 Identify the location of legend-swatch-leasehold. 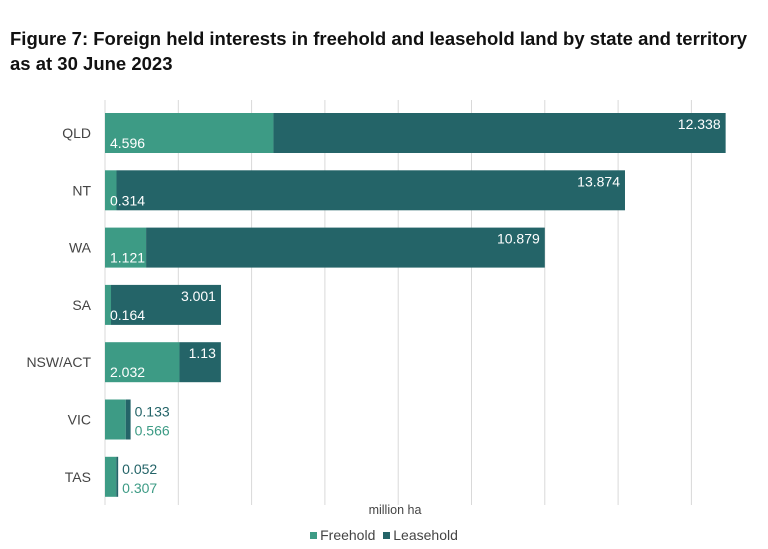
(387, 535).